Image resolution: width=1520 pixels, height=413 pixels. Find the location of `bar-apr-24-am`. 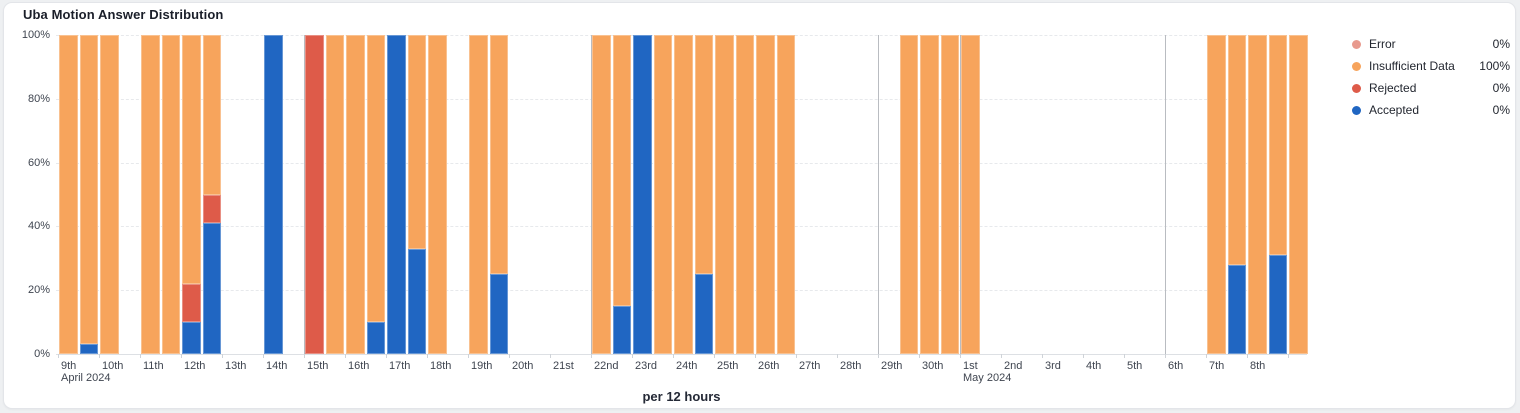

bar-apr-24-am is located at coordinates (683, 194).